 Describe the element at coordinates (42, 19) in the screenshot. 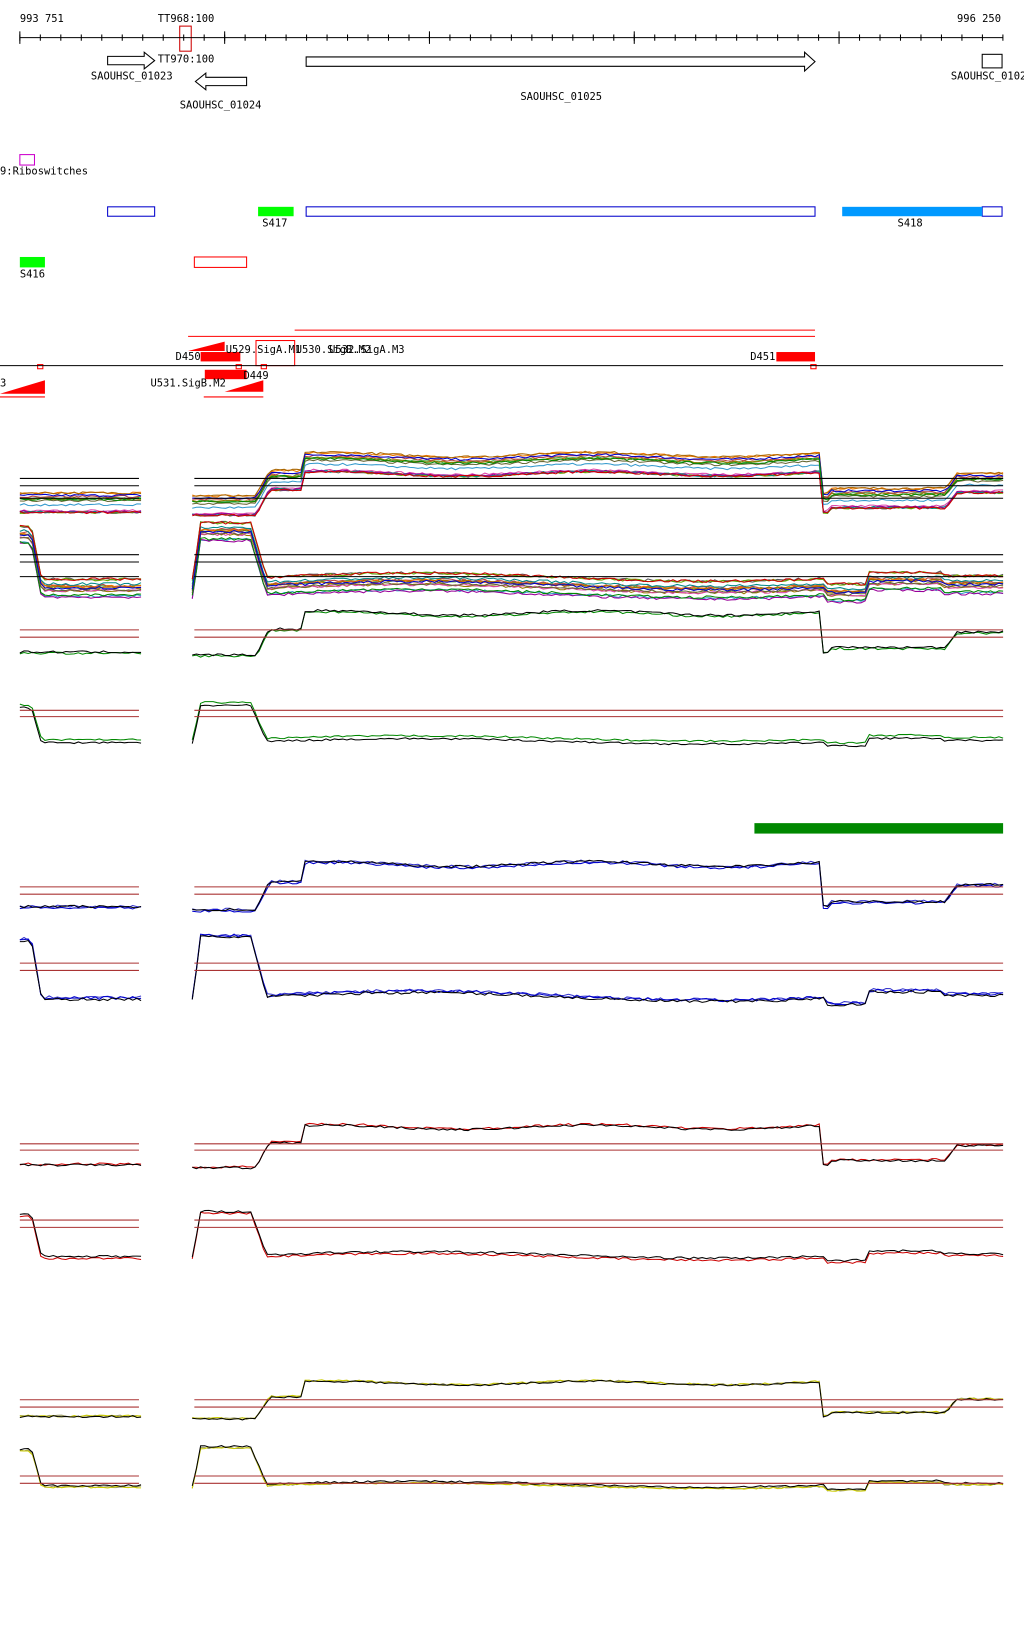

I see `axis-start: 993 751` at that location.